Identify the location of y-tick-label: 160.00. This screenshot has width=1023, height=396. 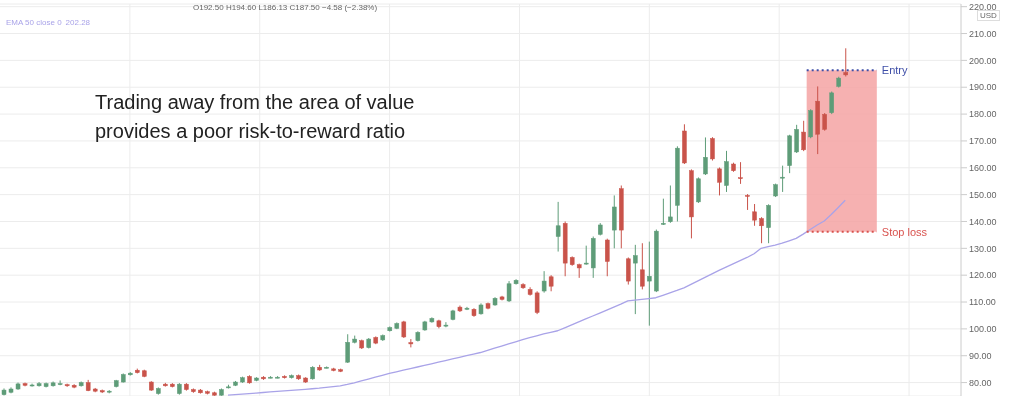
(983, 167).